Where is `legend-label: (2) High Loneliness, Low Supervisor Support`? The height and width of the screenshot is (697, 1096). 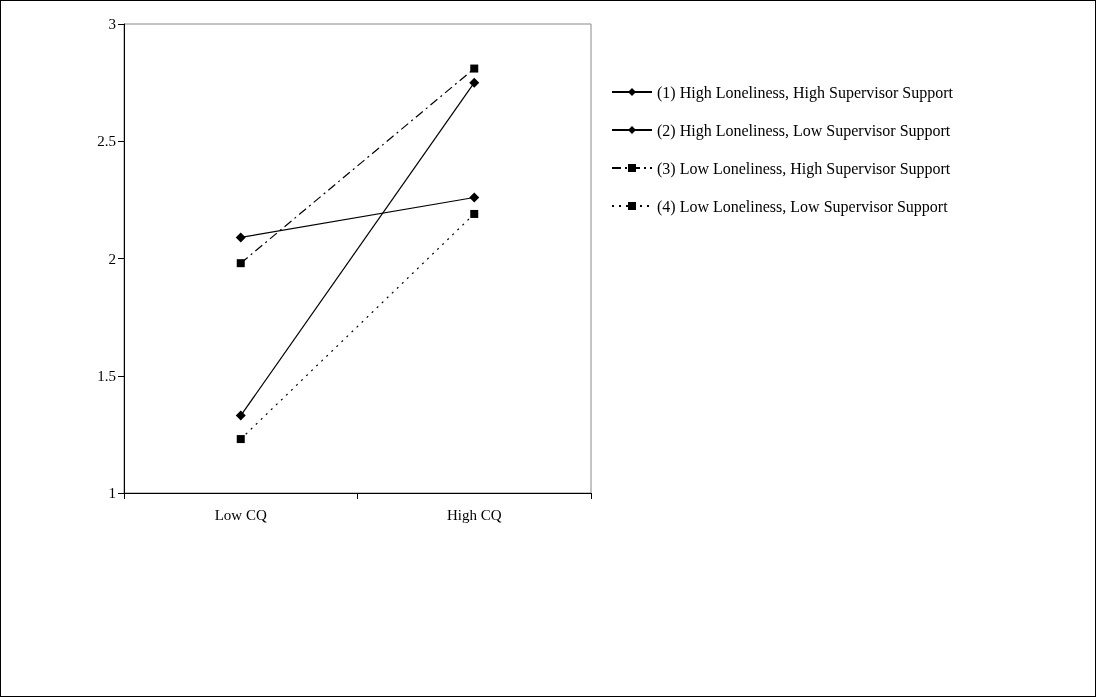
legend-label: (2) High Loneliness, Low Supervisor Support is located at coordinates (804, 130).